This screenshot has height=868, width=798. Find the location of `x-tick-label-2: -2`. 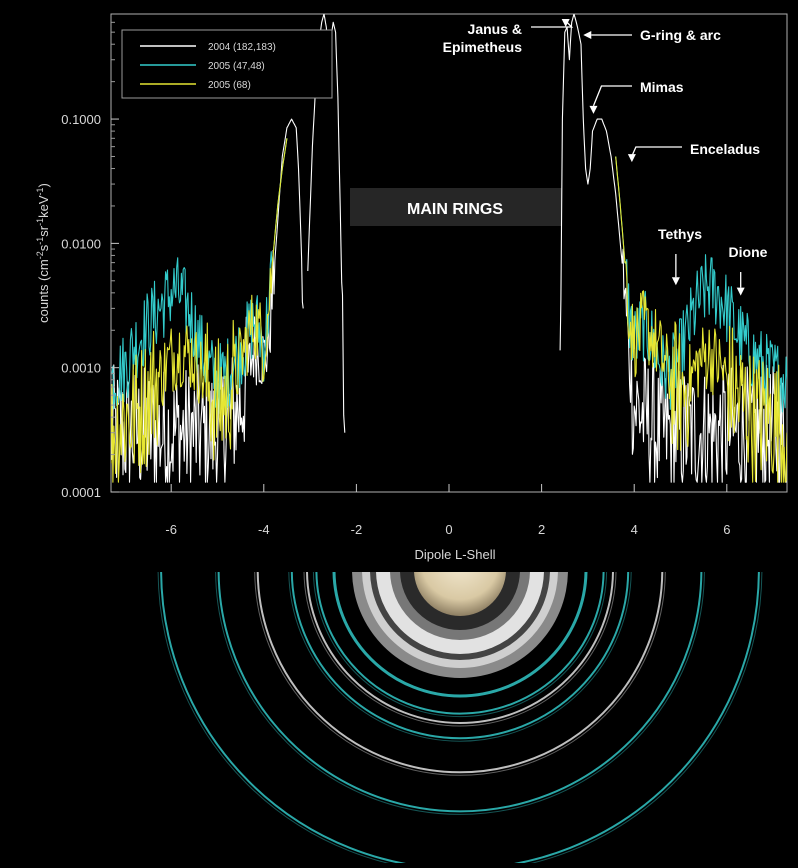

x-tick-label-2: -2 is located at coordinates (357, 529).